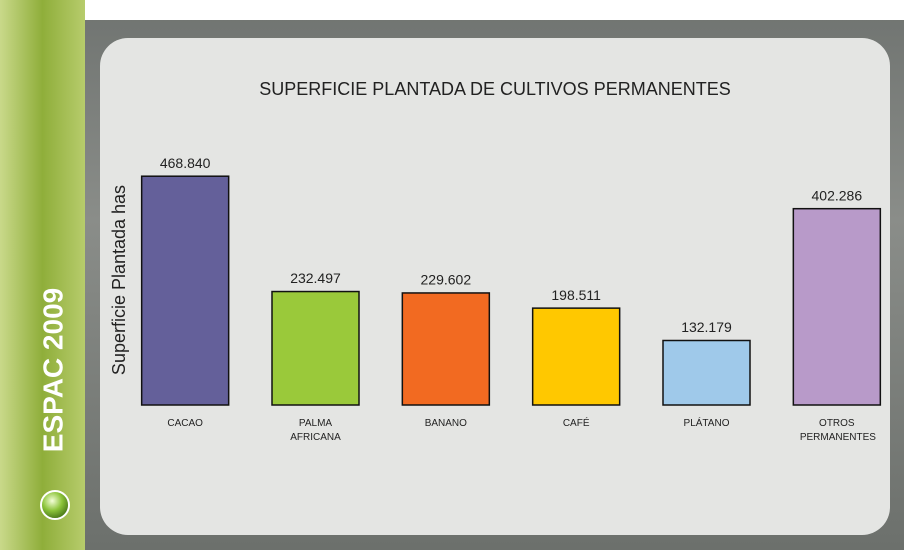 The image size is (904, 550). I want to click on x-tick-label: BANANO, so click(445, 423).